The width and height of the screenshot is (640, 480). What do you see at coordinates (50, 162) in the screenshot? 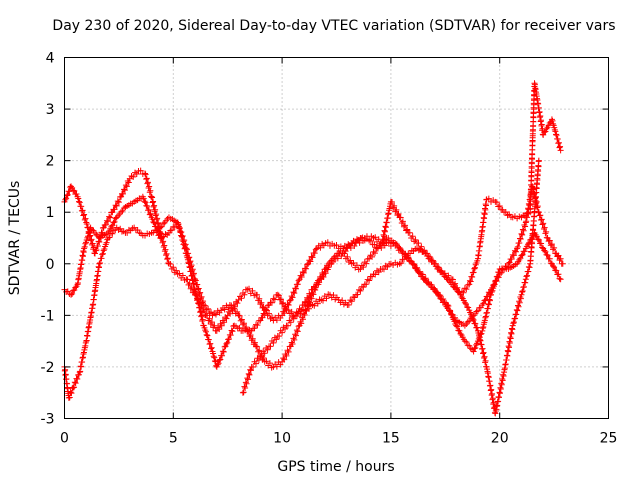
I see `y-tick-label: 2` at bounding box center [50, 162].